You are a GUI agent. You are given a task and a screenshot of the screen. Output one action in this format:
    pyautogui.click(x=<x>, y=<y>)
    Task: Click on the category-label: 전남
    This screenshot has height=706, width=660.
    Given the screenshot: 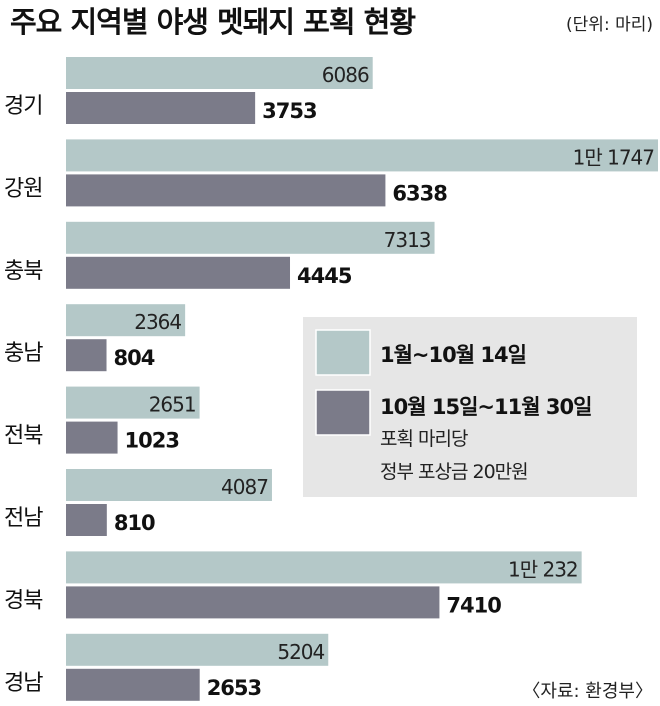 What is the action you would take?
    pyautogui.click(x=23, y=518)
    